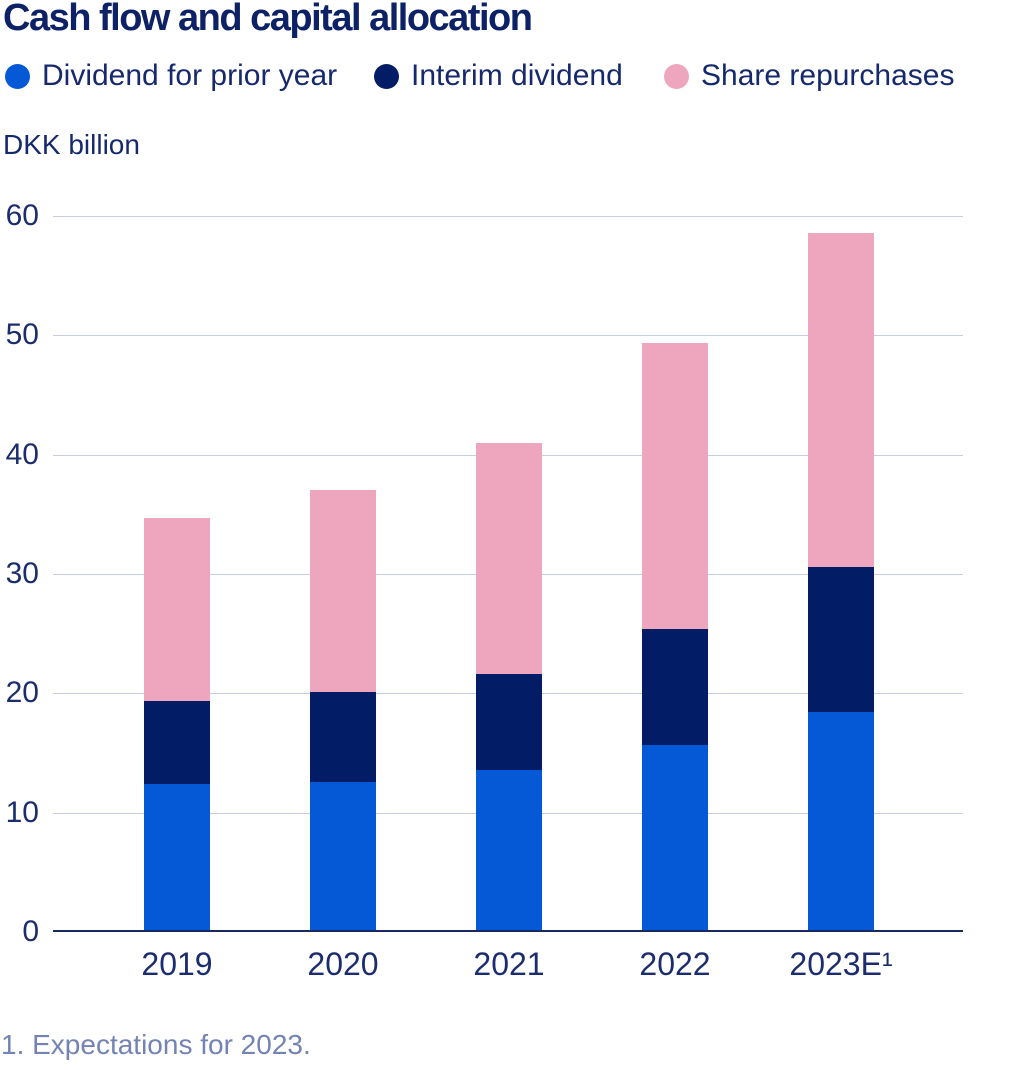 Image resolution: width=1009 pixels, height=1070 pixels. I want to click on legend-item-dividend-prior-year: Dividend for prior year, so click(171, 76).